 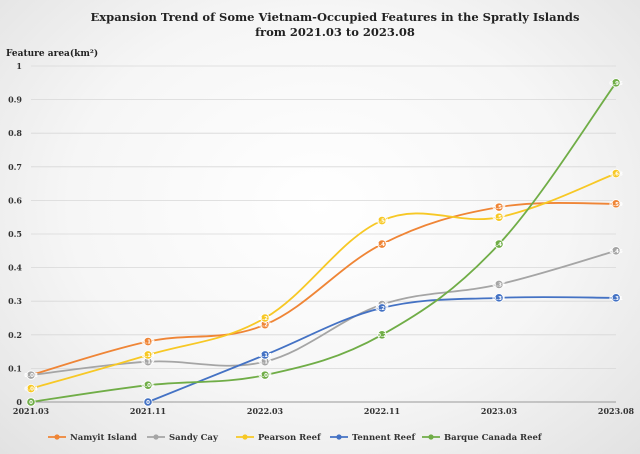 I want to click on data-label-namyit-island: 0.18, so click(x=148, y=343).